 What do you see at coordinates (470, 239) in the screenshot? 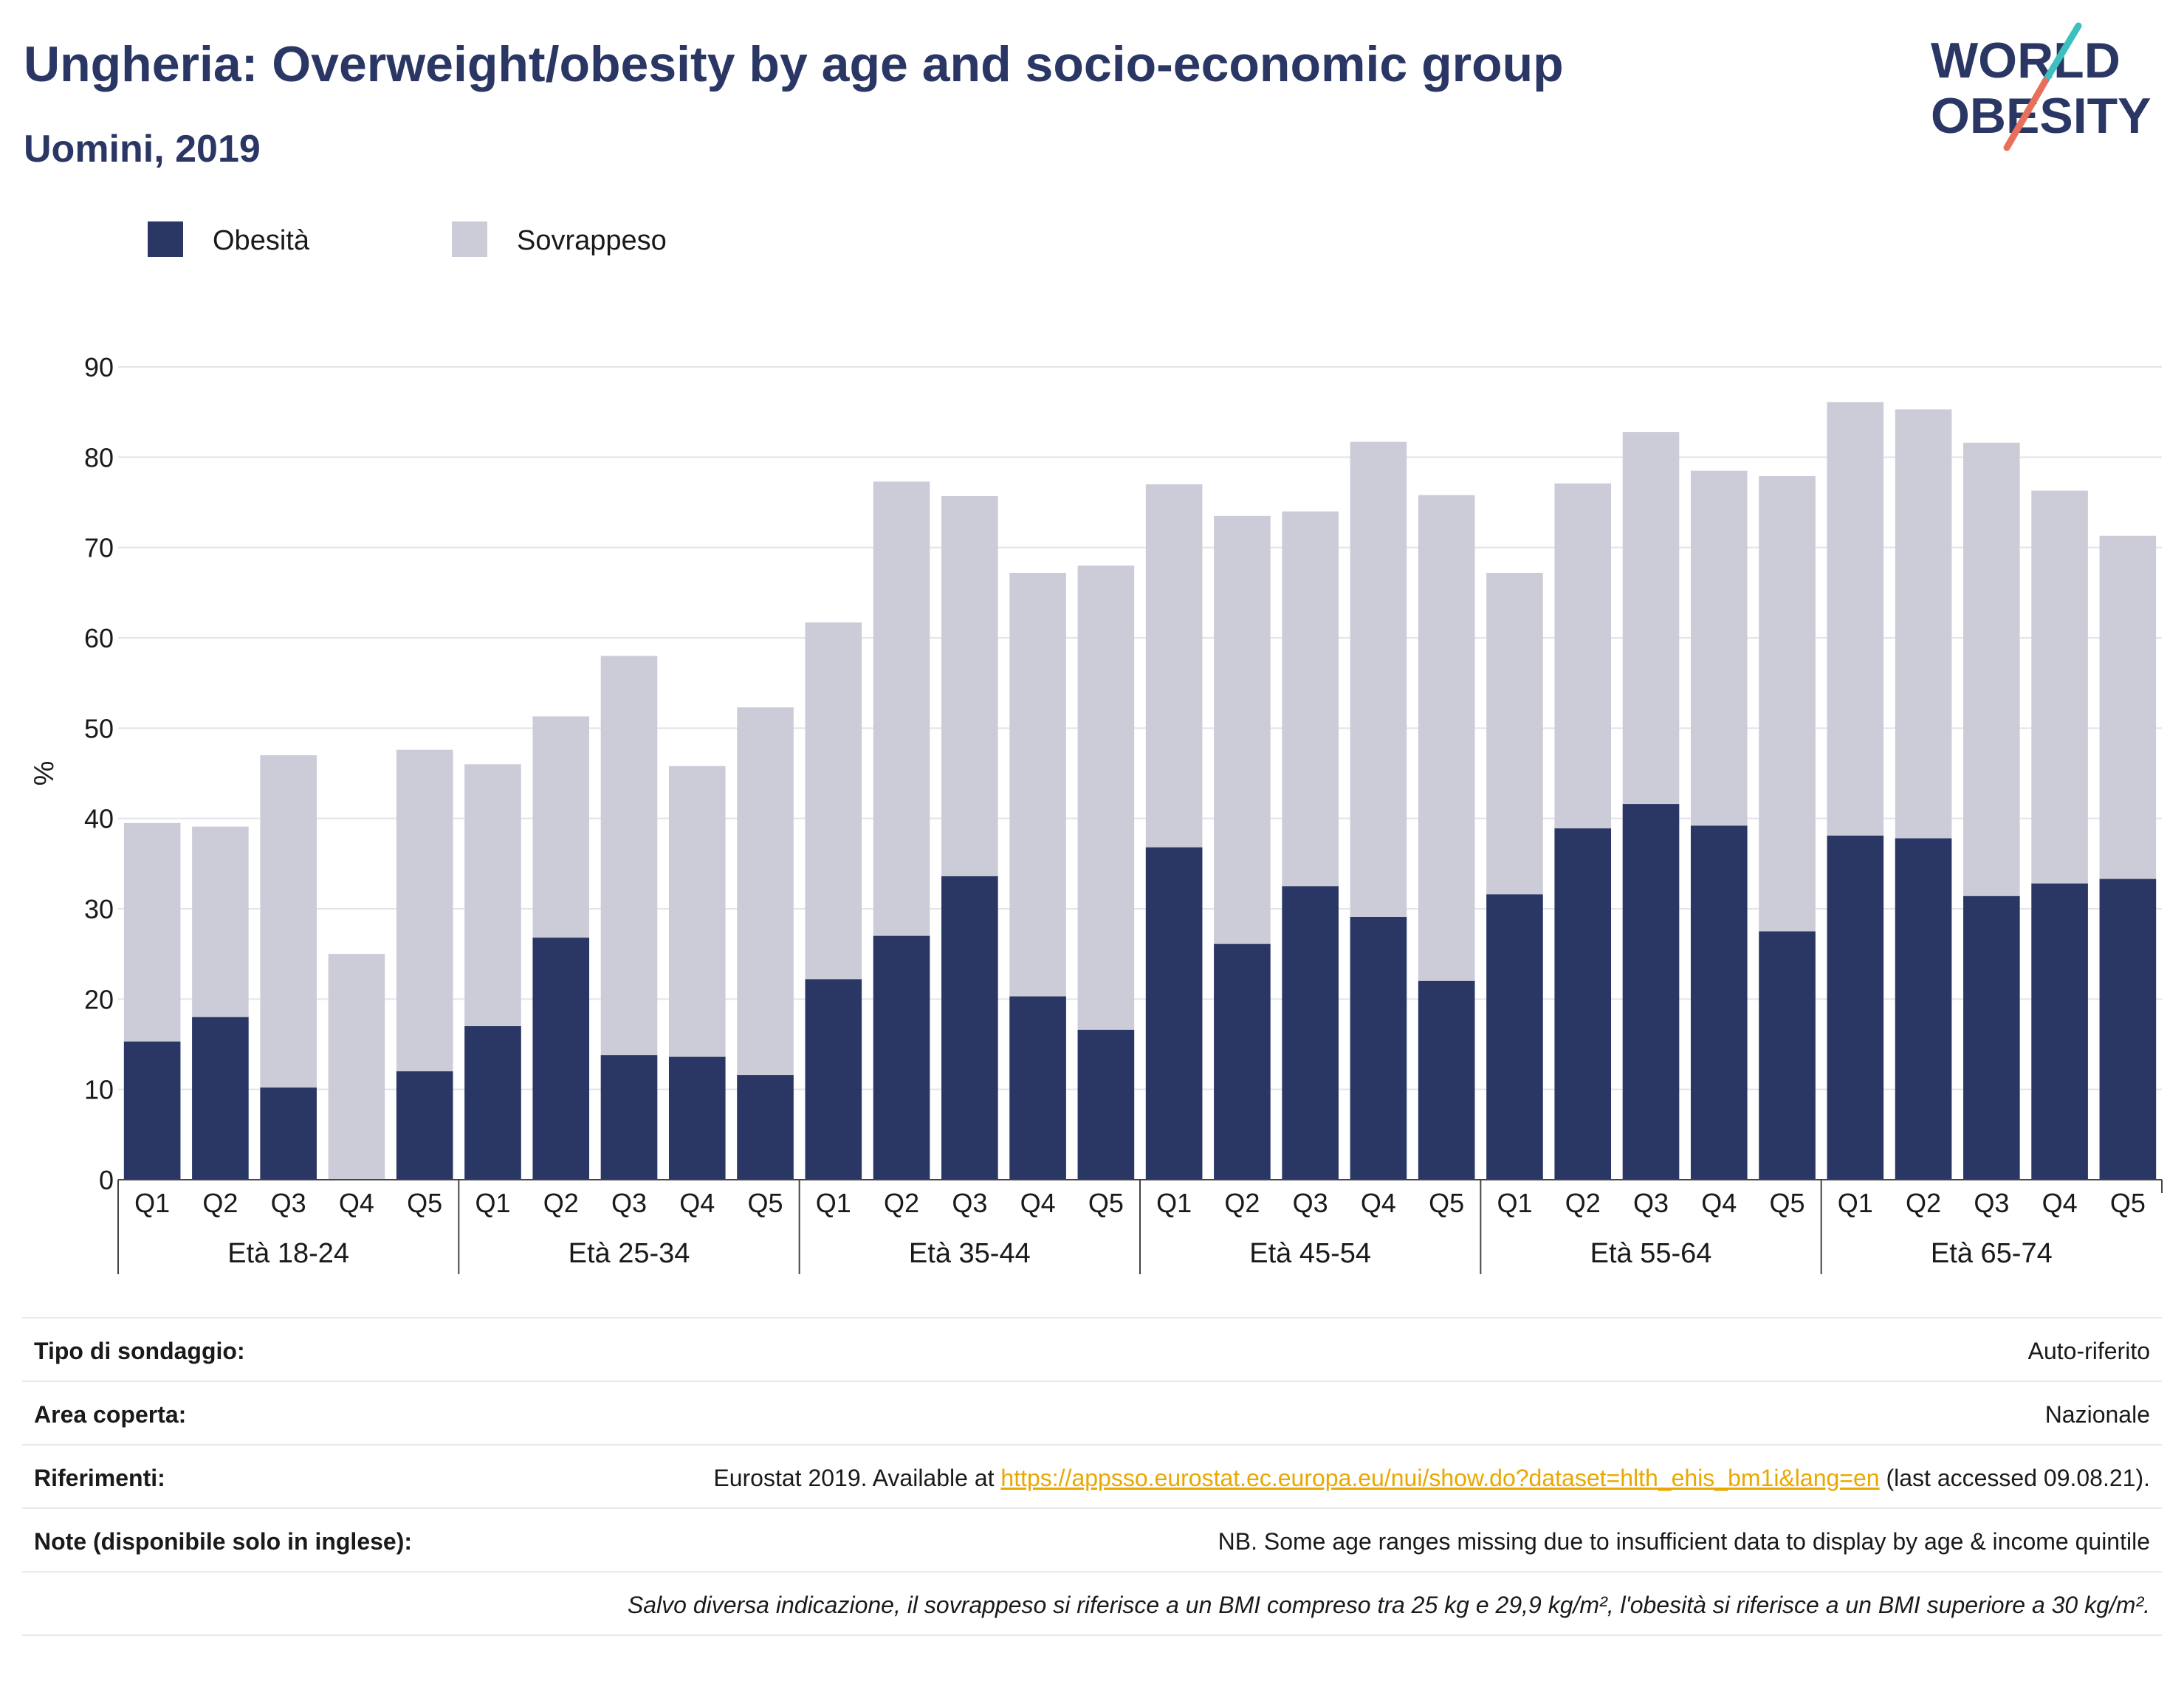
I see `legend-swatch-overweight` at bounding box center [470, 239].